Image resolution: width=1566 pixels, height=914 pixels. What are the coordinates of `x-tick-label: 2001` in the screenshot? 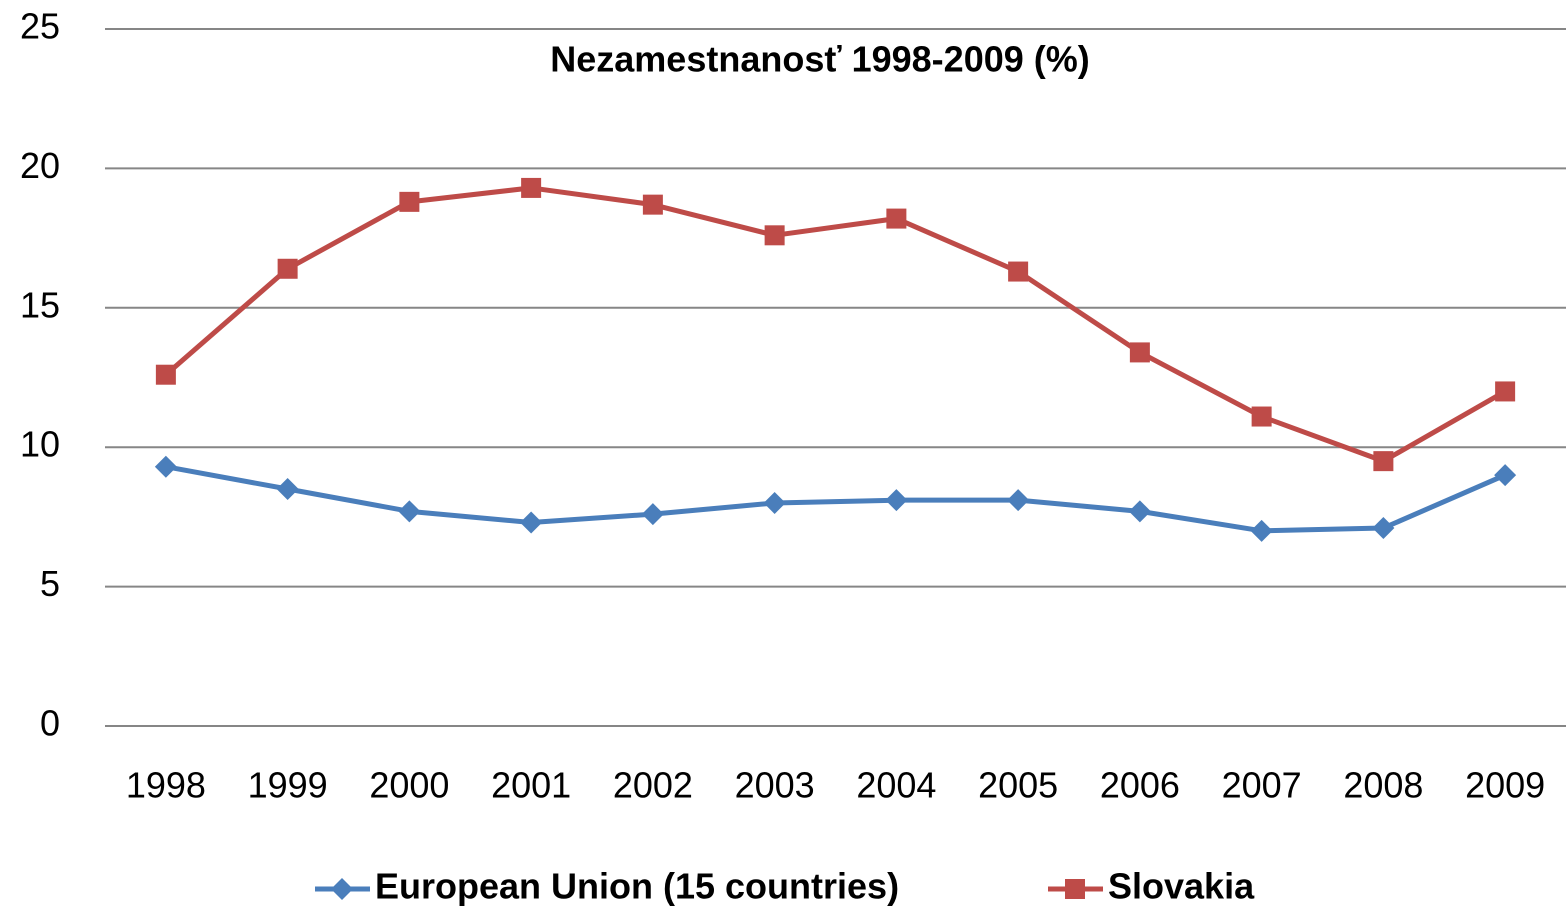 It's located at (531, 785).